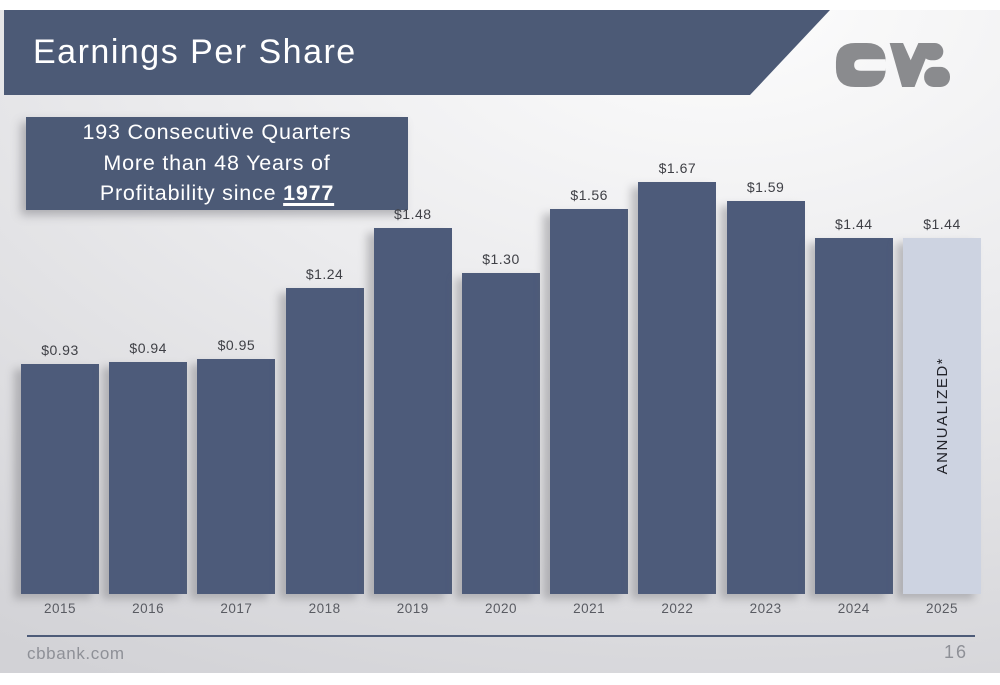  What do you see at coordinates (765, 608) in the screenshot?
I see `x-axis-label: 2023` at bounding box center [765, 608].